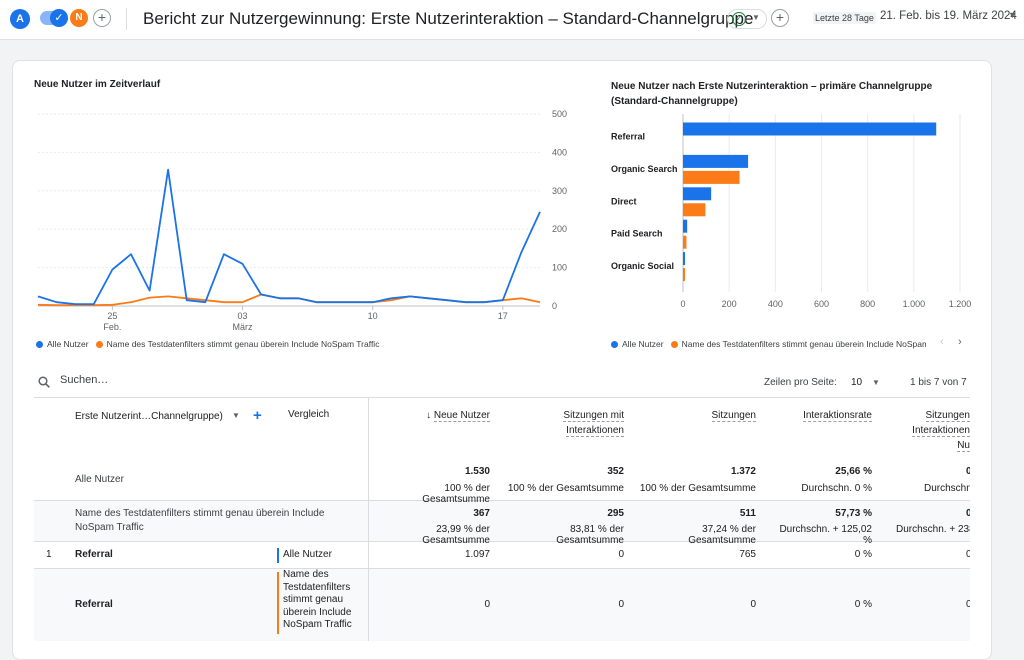 This screenshot has height=660, width=1024. I want to click on check-icon: ✓, so click(59, 18).